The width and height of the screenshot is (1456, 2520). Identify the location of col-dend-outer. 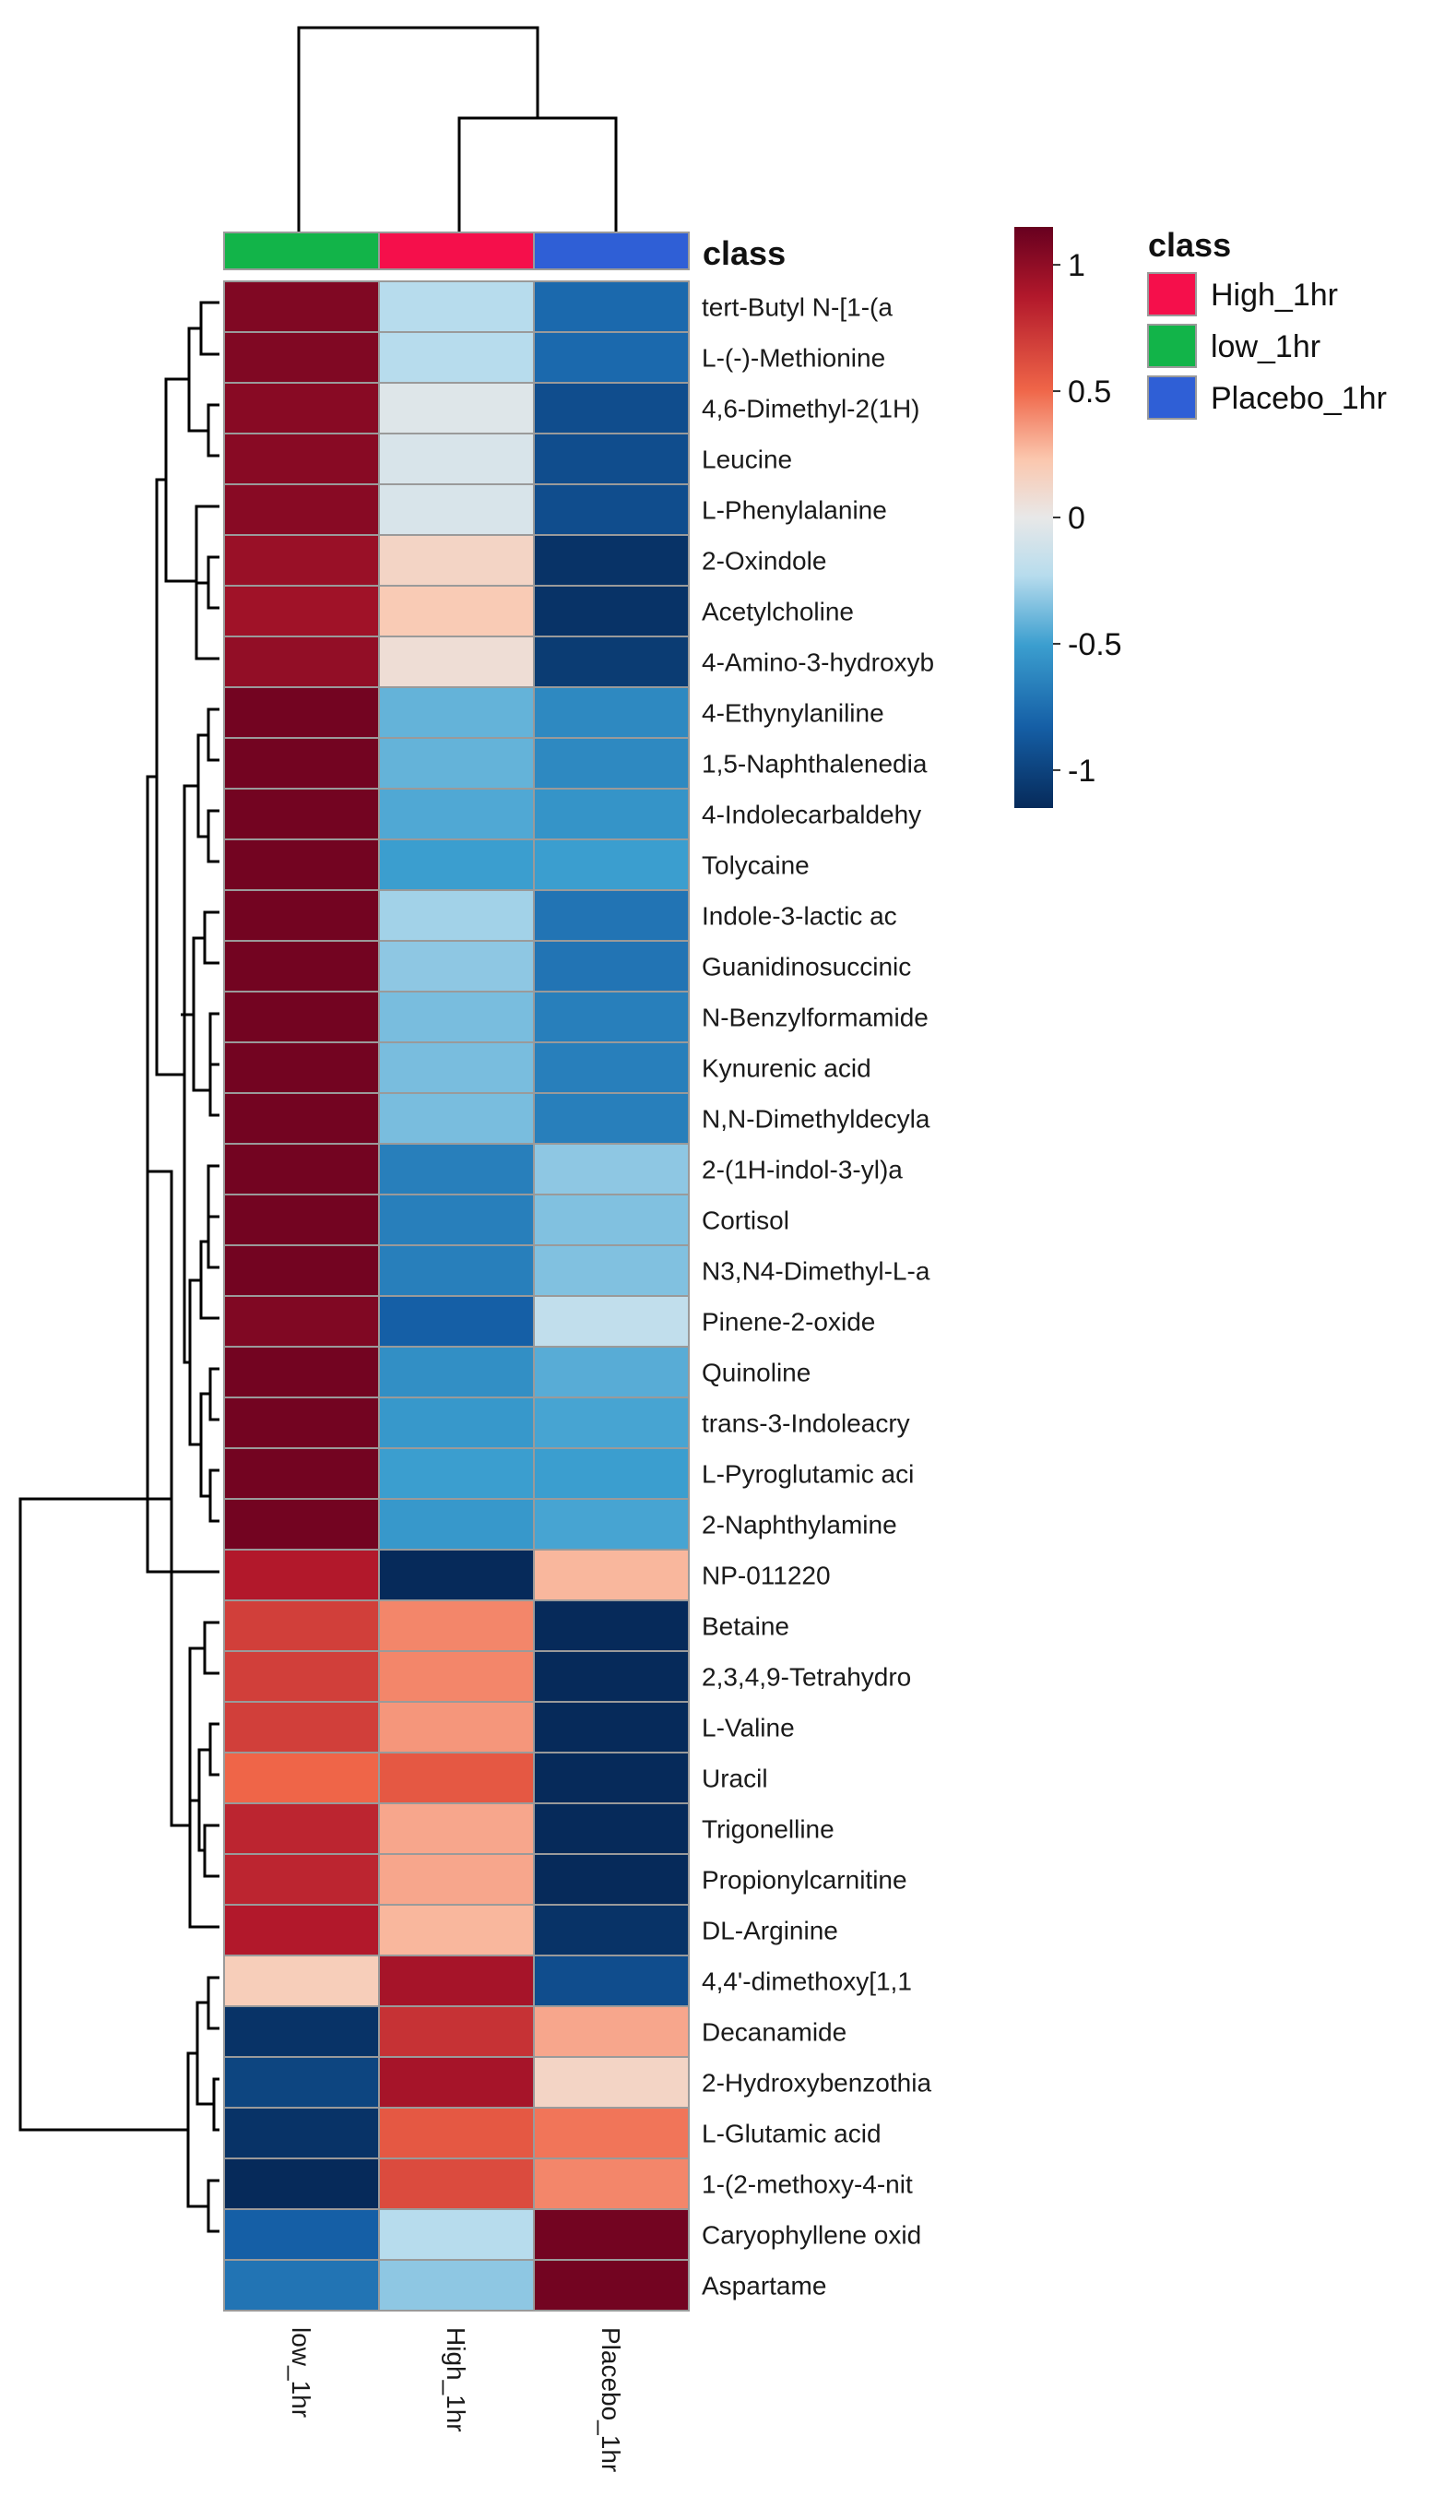
(418, 129).